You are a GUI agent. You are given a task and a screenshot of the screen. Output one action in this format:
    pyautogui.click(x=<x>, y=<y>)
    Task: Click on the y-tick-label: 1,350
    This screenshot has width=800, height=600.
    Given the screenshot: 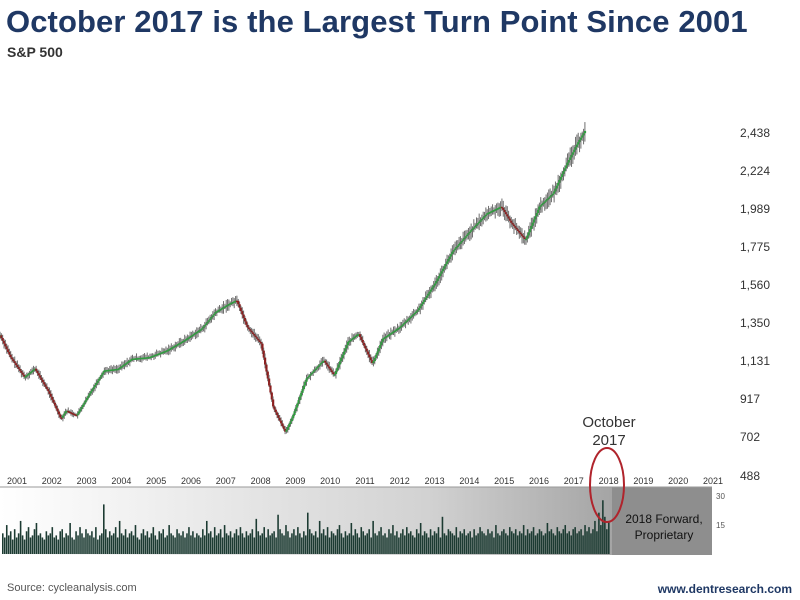 What is the action you would take?
    pyautogui.click(x=755, y=323)
    